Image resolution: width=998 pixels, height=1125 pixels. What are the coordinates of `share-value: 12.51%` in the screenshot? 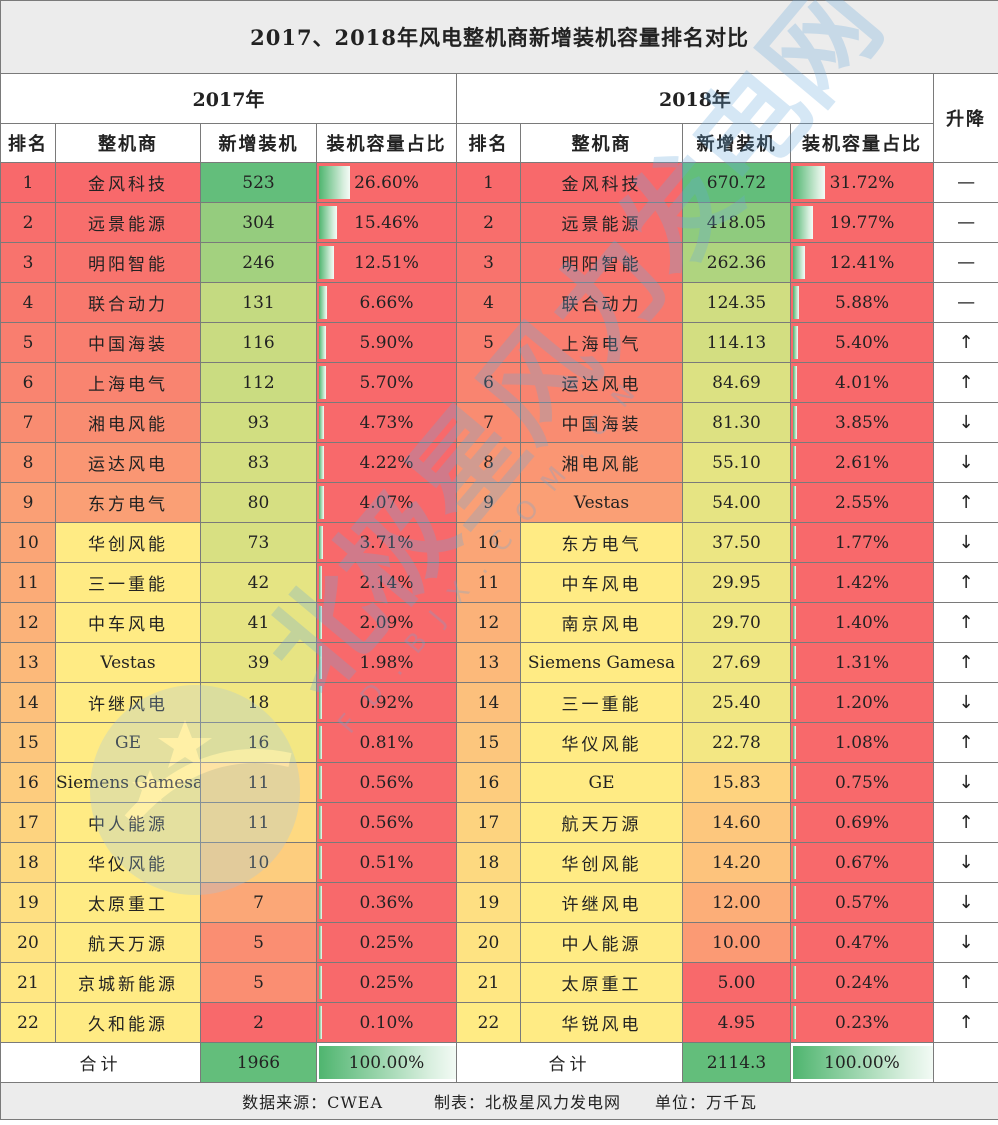 It's located at (386, 262).